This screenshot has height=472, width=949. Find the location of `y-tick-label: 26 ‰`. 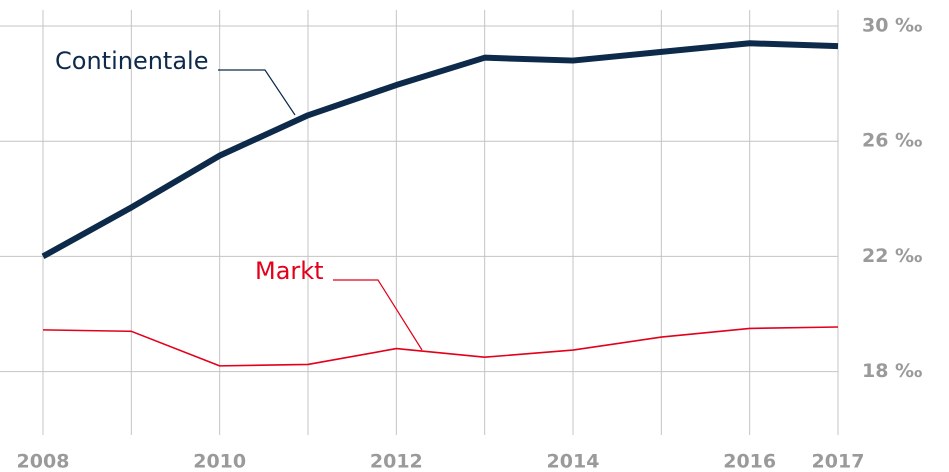

y-tick-label: 26 ‰ is located at coordinates (892, 141).